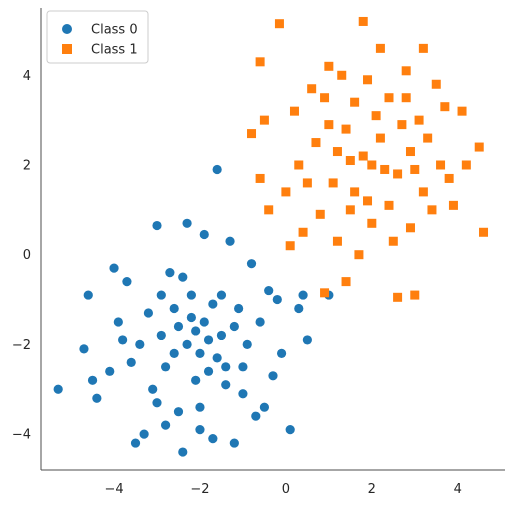 This screenshot has width=515, height=505. I want to click on y-tick-label: 2, so click(27, 165).